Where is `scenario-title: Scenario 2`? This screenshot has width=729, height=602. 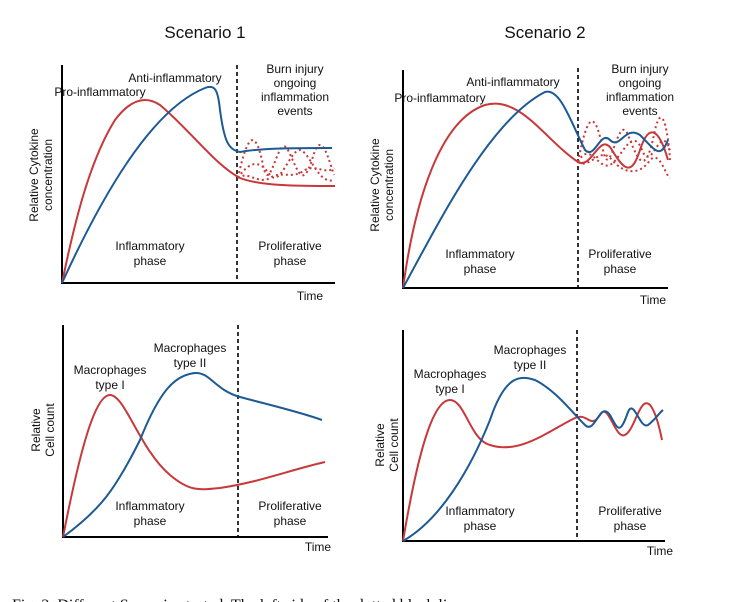 scenario-title: Scenario 2 is located at coordinates (544, 32).